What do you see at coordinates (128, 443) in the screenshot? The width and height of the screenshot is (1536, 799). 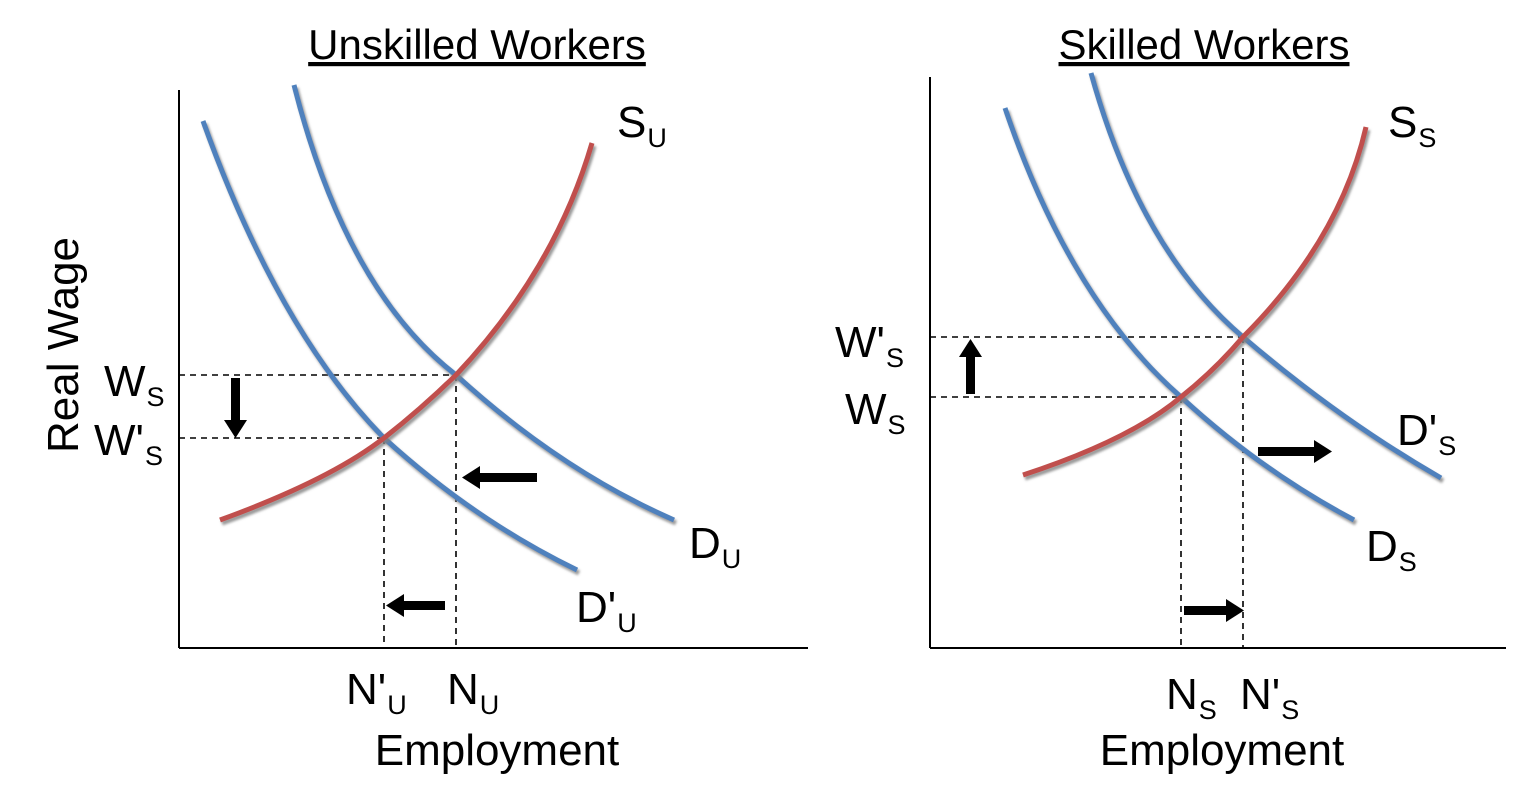 I see `unskilled-wage-new-label: W'S` at bounding box center [128, 443].